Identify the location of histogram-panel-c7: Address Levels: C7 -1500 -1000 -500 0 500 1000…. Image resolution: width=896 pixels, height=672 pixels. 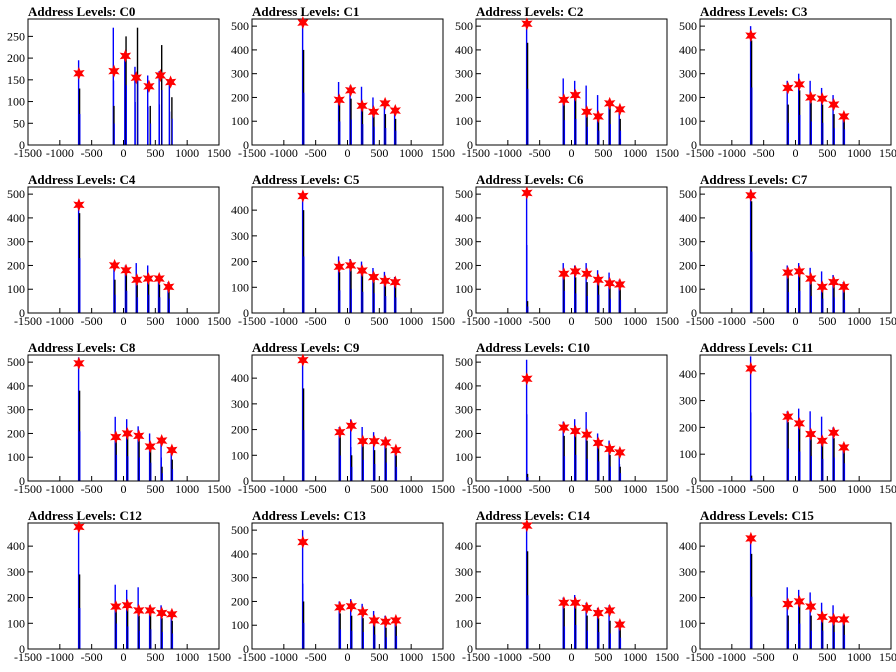
(784, 252).